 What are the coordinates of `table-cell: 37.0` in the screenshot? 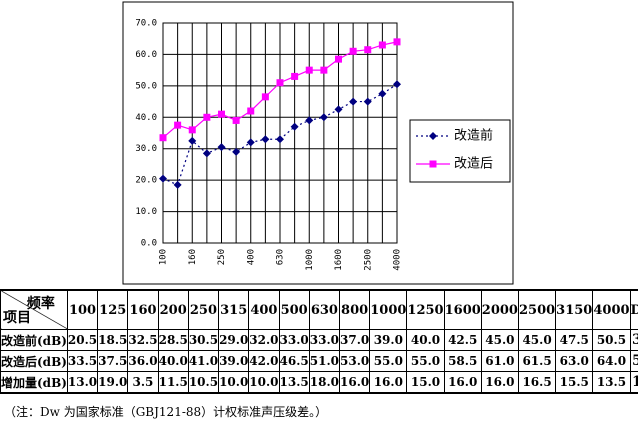 It's located at (354, 340).